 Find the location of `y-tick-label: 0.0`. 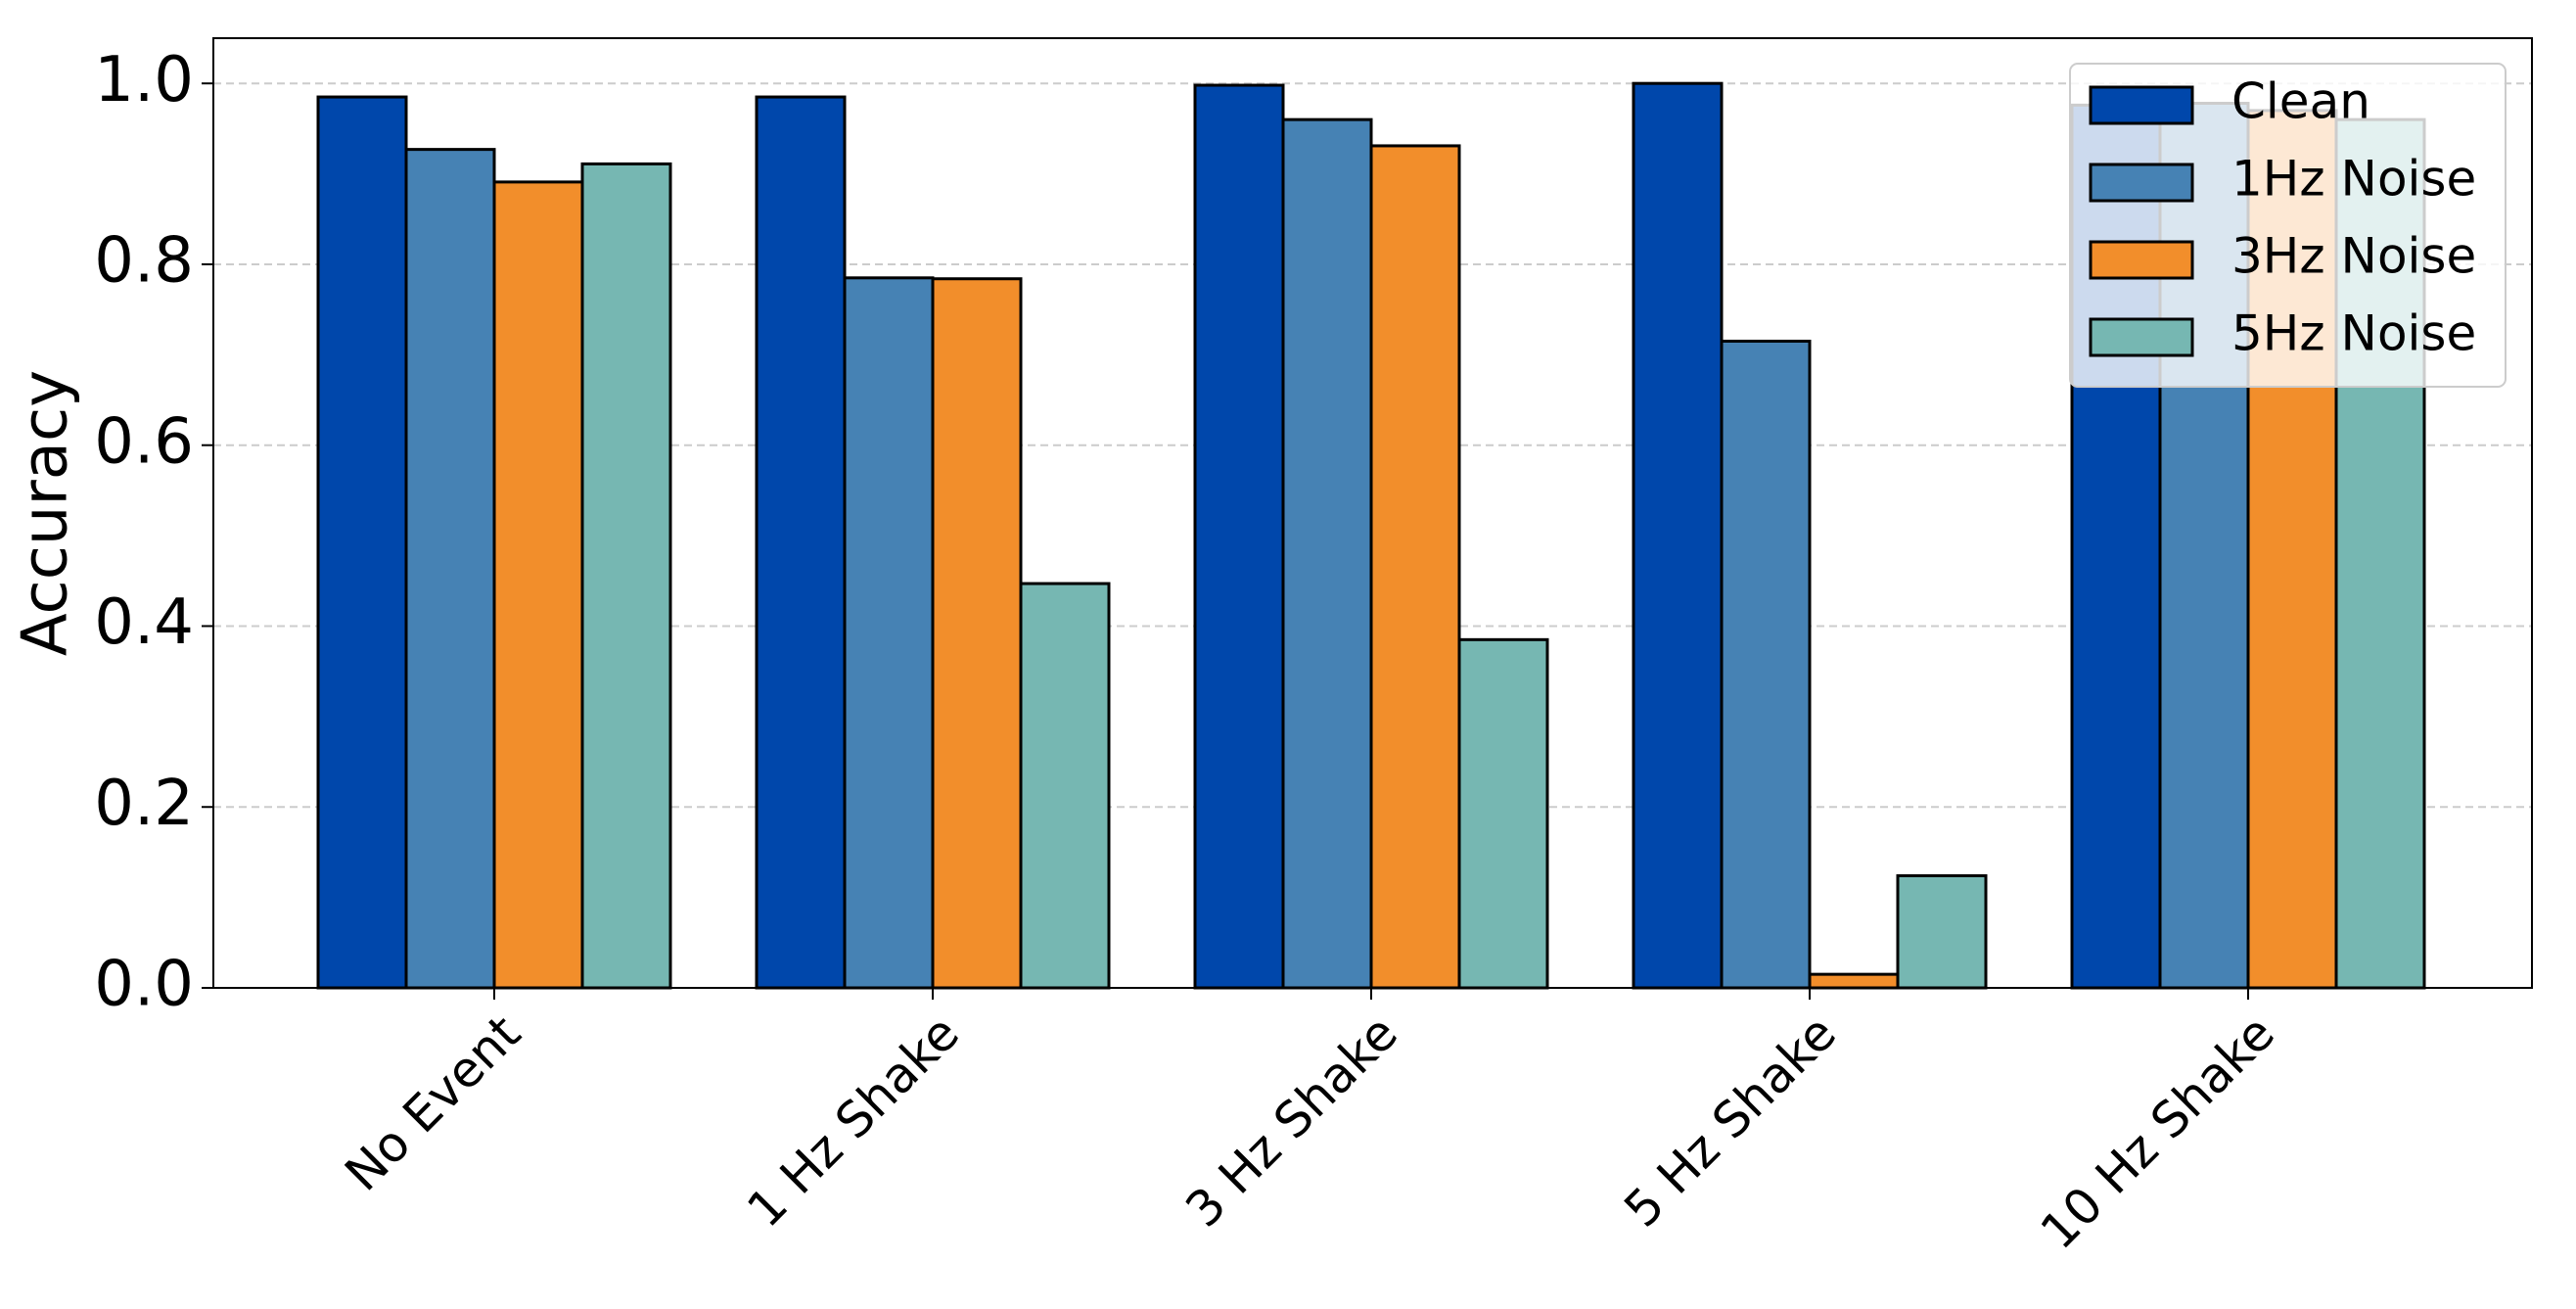

y-tick-label: 0.0 is located at coordinates (144, 985).